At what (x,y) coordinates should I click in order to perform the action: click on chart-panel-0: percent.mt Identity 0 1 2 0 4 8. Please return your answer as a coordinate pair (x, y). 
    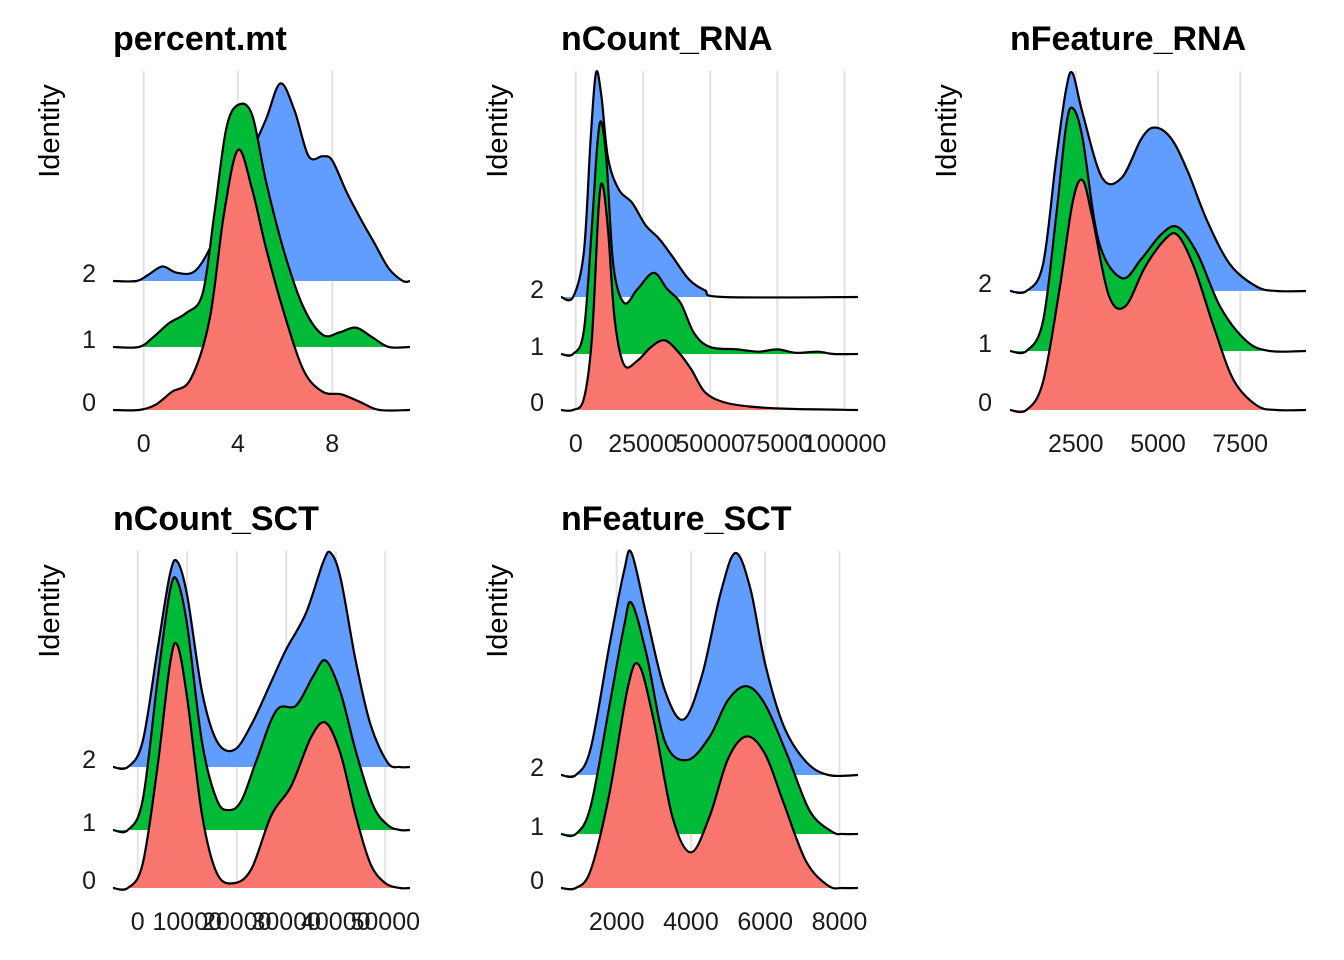
    Looking at the image, I should click on (222, 239).